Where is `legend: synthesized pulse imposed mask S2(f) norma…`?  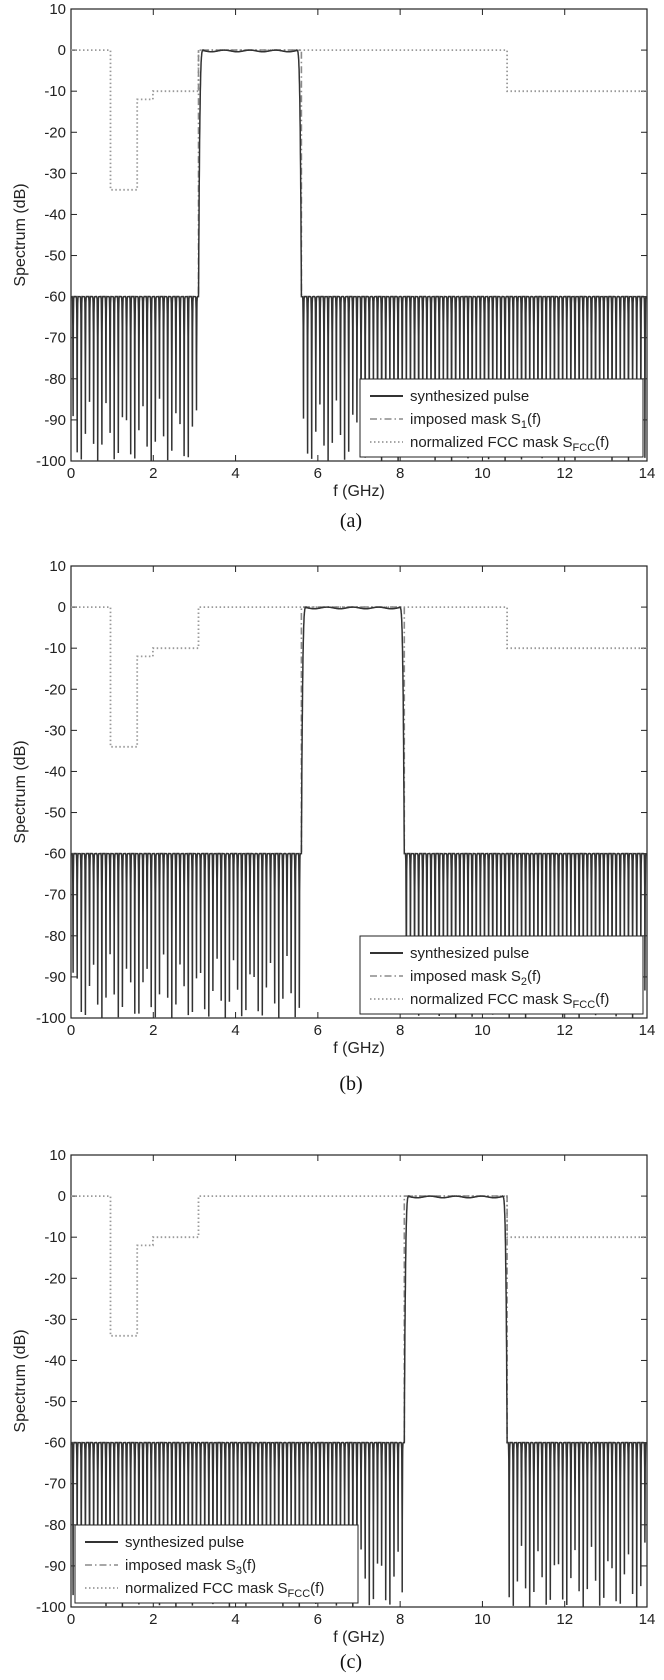 legend: synthesized pulse imposed mask S2(f) norma… is located at coordinates (501, 975).